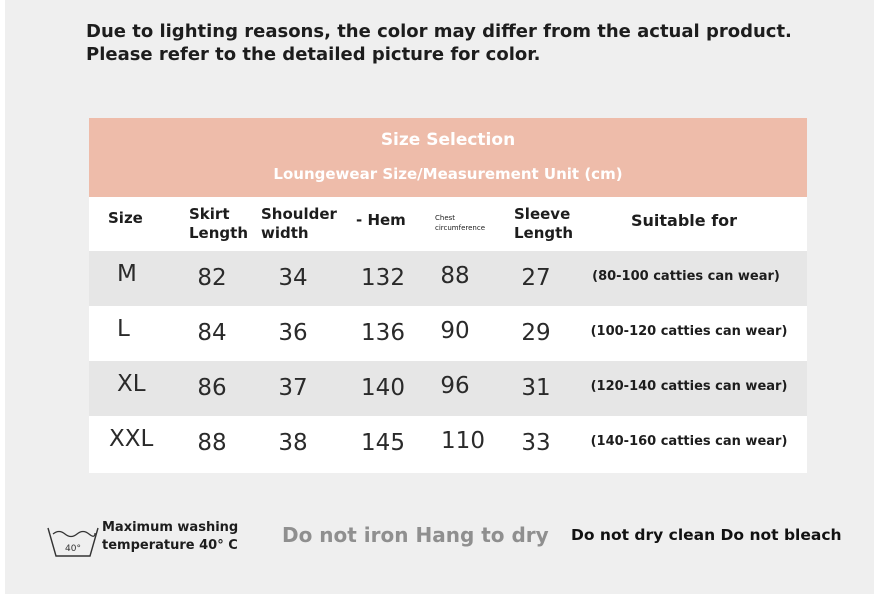 This screenshot has width=879, height=600. Describe the element at coordinates (182, 537) in the screenshot. I see `wash-text: Maximum washing temperature 40° C` at that location.